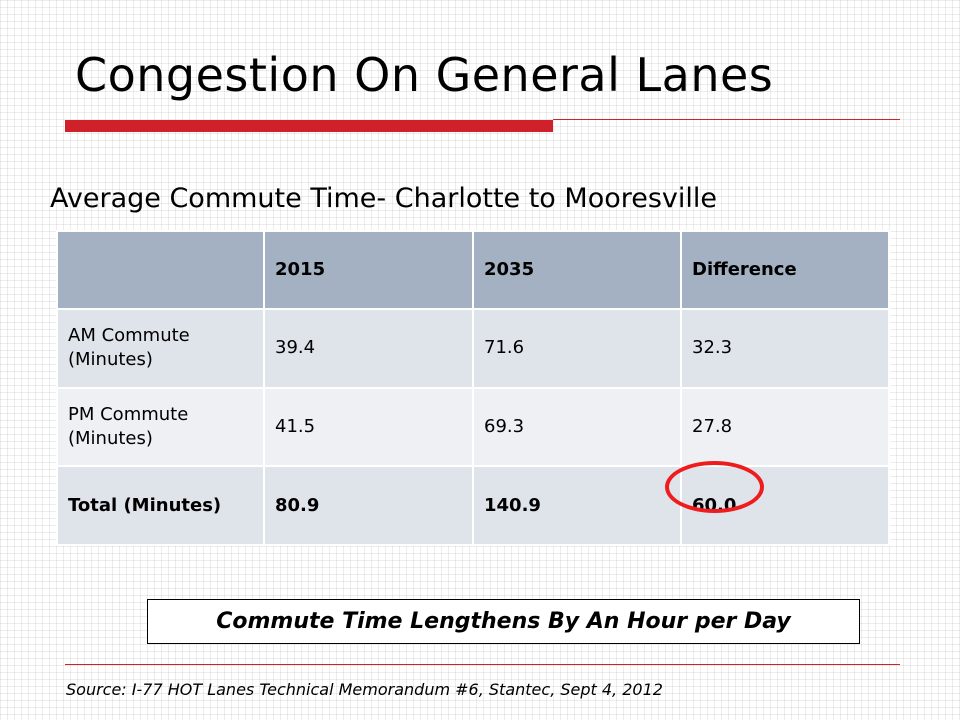 The width and height of the screenshot is (960, 720). I want to click on table-row-total: Total (Minutes) 80.9 140.9 60.0, so click(473, 505).